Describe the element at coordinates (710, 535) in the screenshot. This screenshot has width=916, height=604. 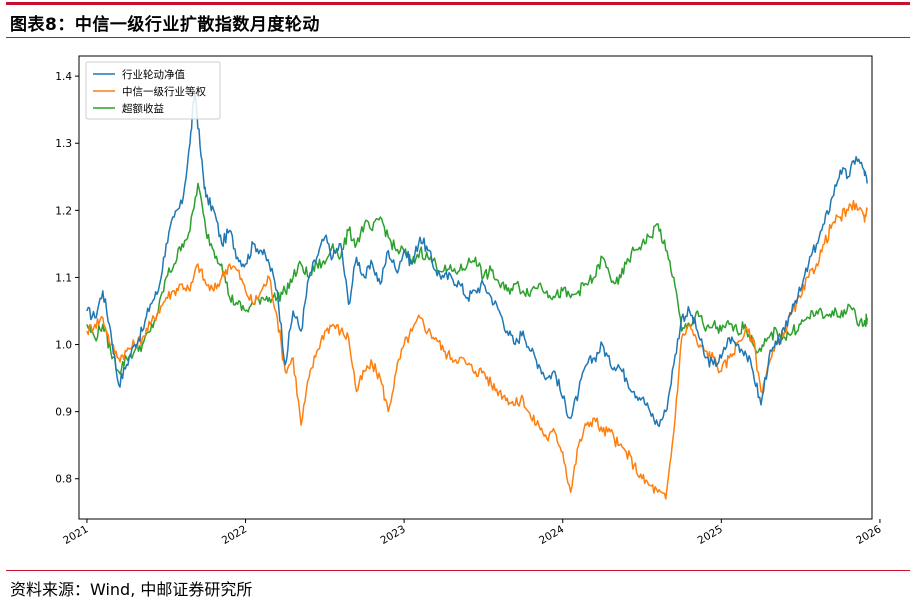
I see `x-tick-label: 2025` at that location.